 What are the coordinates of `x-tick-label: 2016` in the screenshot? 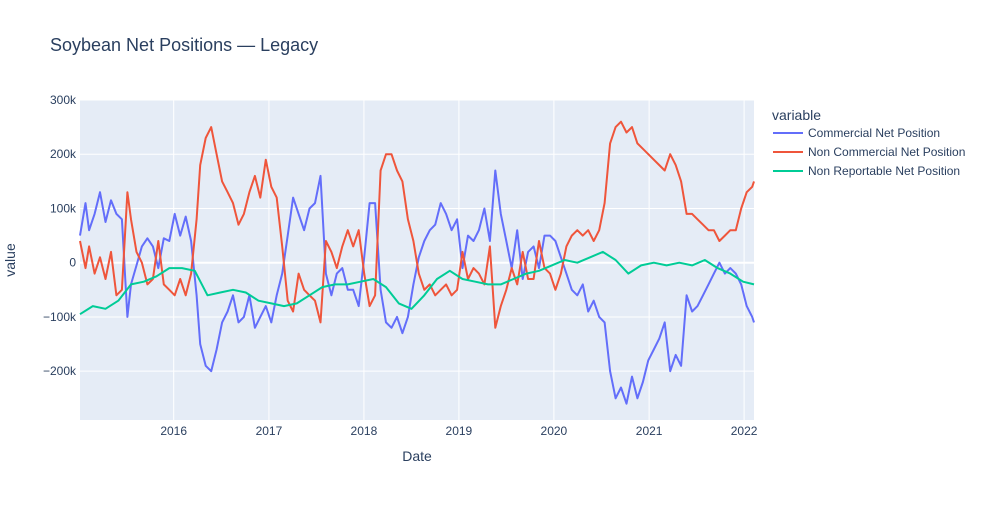 It's located at (173, 431).